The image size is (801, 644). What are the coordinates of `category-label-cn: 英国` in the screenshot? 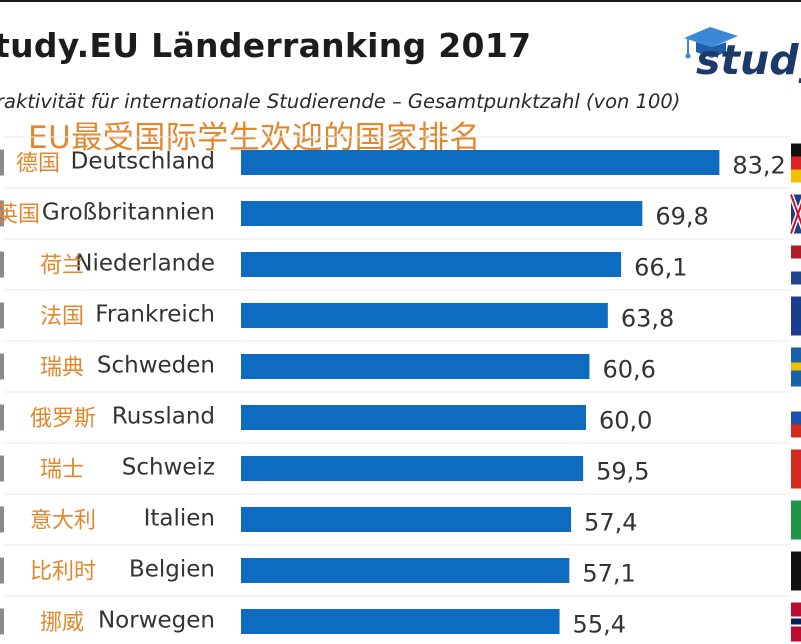 It's located at (20, 215).